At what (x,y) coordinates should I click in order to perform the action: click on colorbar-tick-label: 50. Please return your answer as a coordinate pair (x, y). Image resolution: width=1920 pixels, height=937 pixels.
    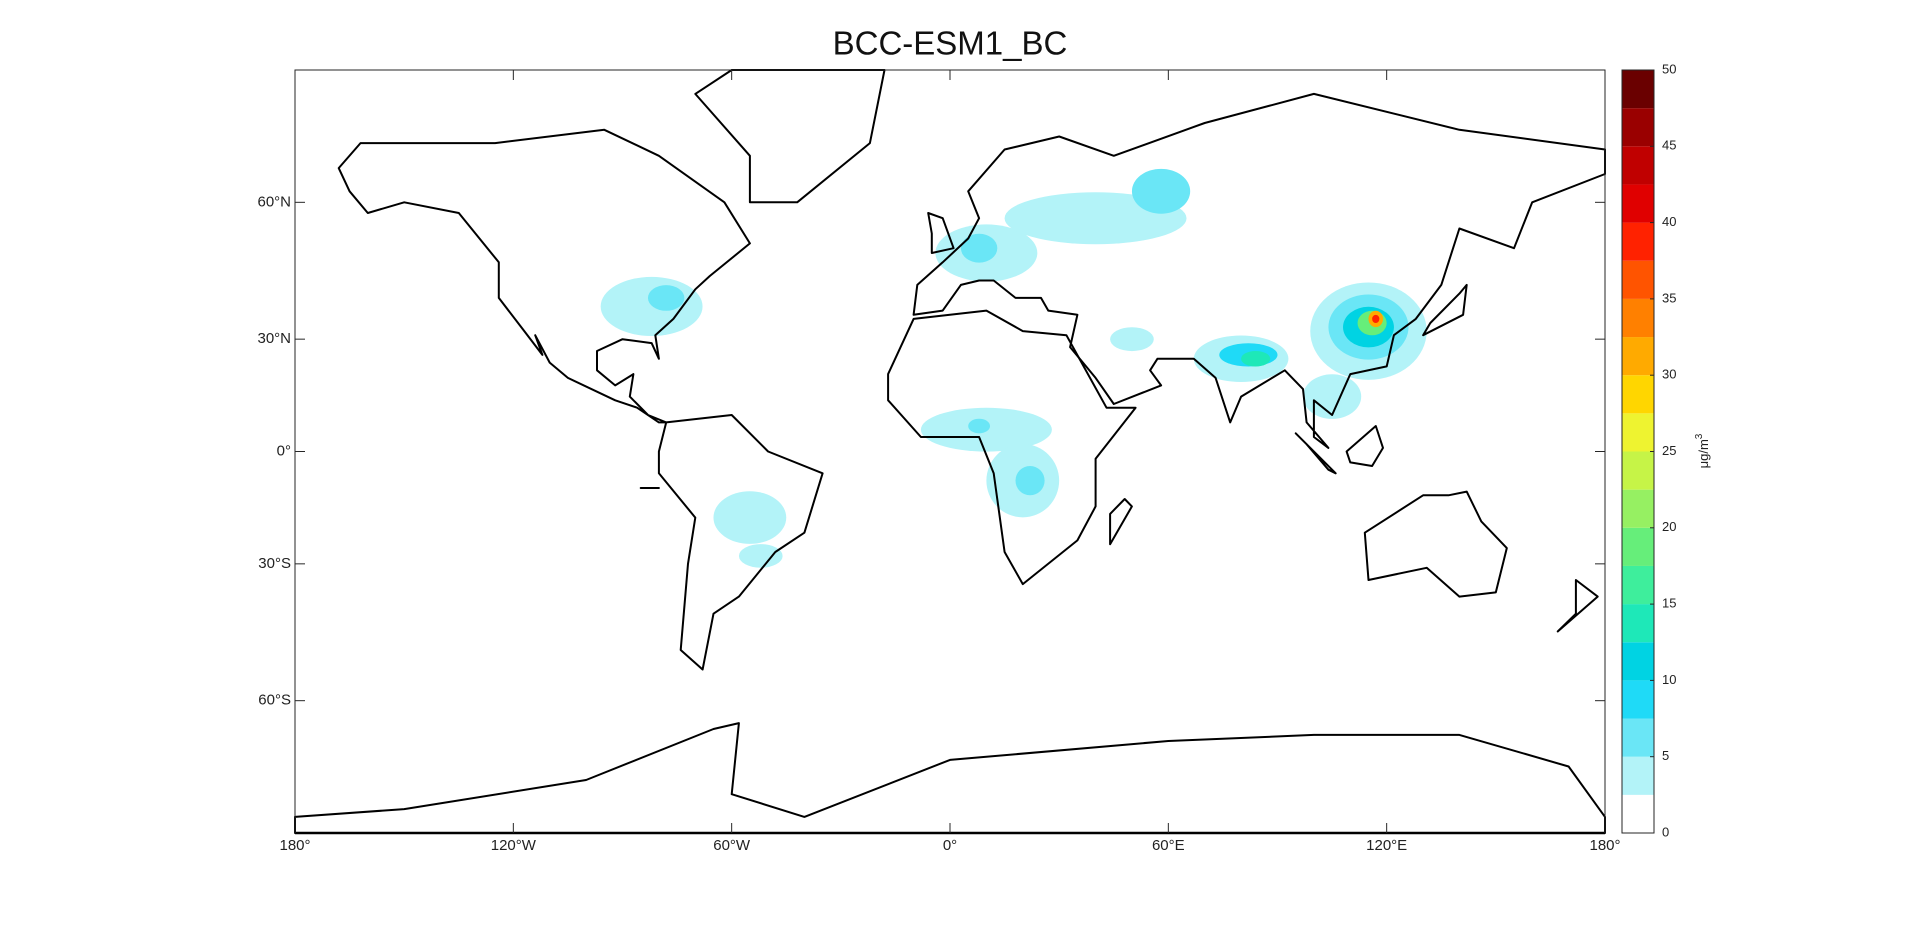
    Looking at the image, I should click on (1669, 68).